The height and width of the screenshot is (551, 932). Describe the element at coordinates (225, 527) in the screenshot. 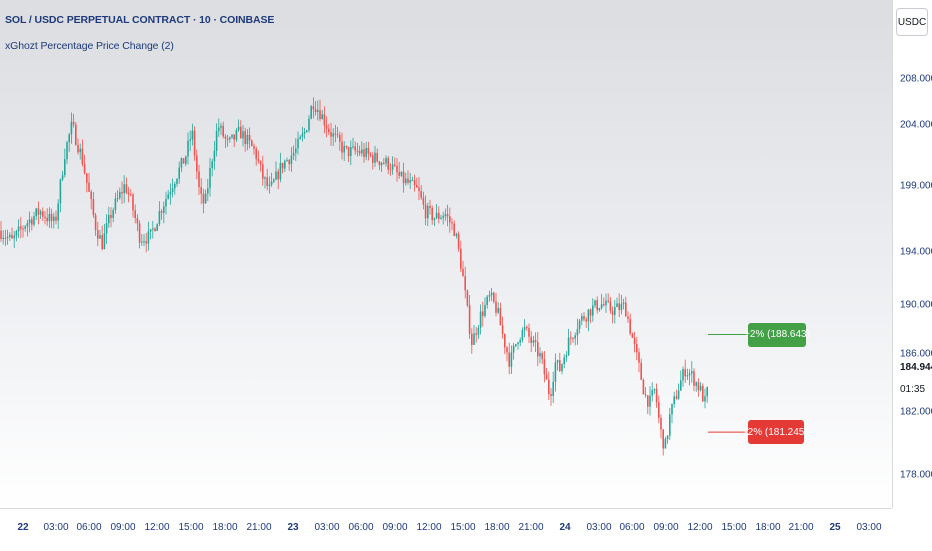

I see `time-tick-label: 18:00` at that location.